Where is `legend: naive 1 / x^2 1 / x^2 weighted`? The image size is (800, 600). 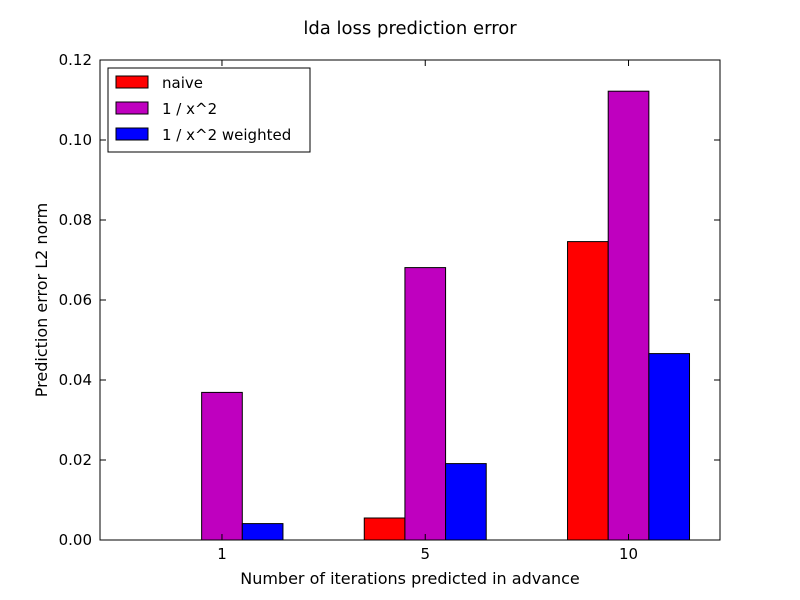
legend: naive 1 / x^2 1 / x^2 weighted is located at coordinates (209, 110).